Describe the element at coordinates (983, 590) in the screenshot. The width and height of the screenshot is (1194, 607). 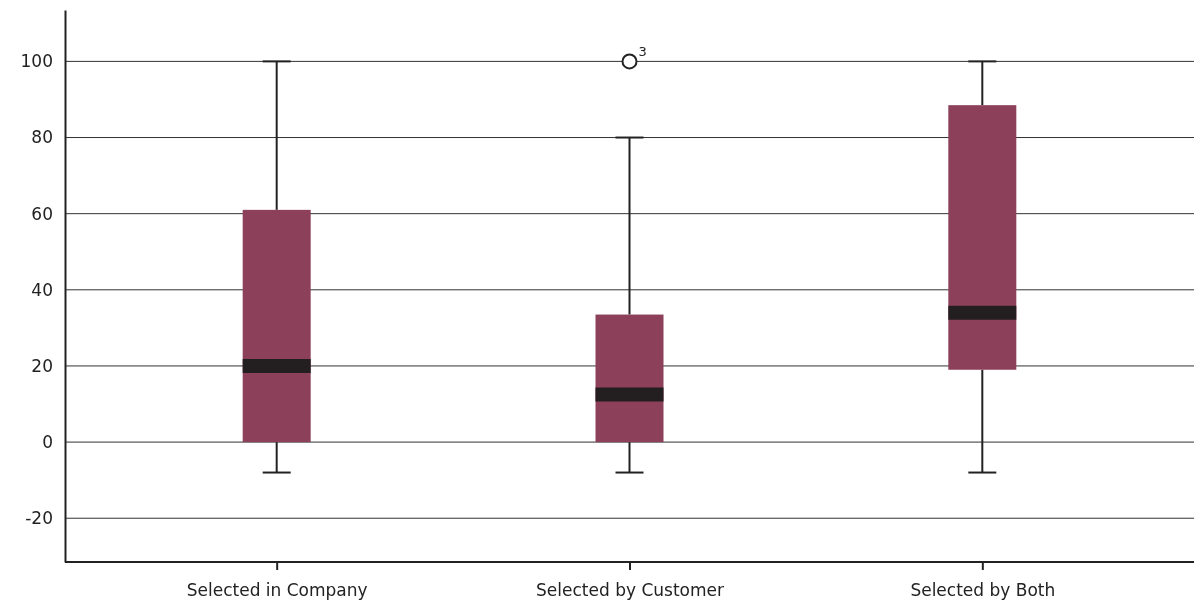
I see `x-tick-label: Selected by Both` at that location.